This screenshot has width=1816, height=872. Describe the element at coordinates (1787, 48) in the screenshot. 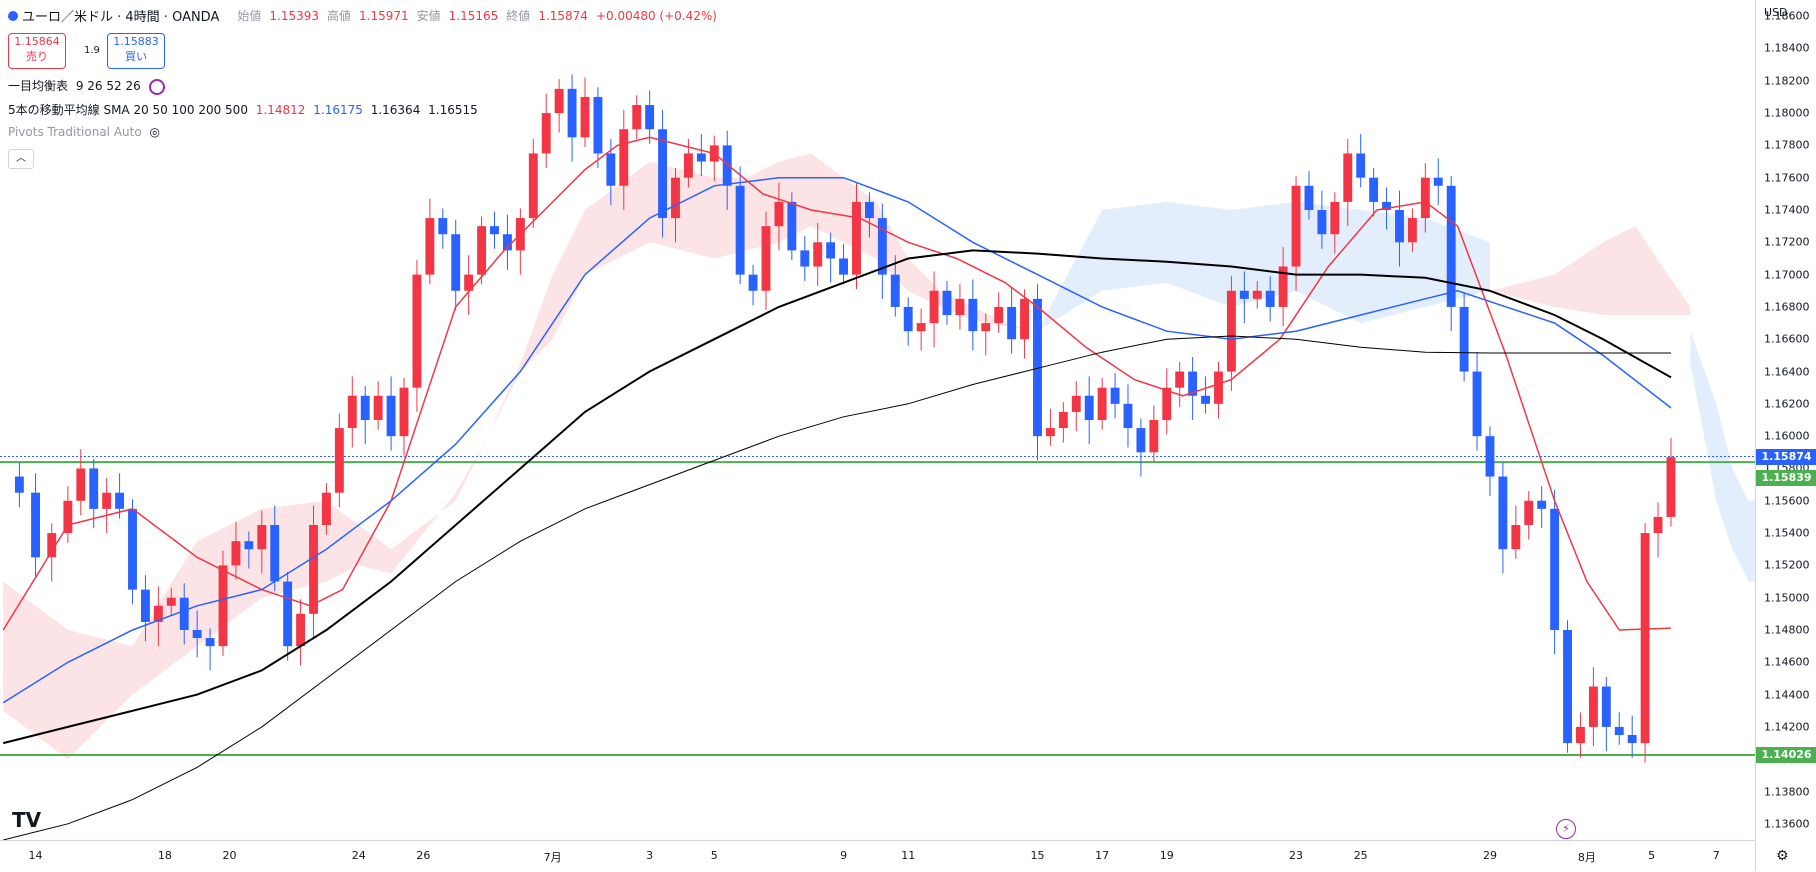

I see `price-tick-label: 1.18400` at that location.